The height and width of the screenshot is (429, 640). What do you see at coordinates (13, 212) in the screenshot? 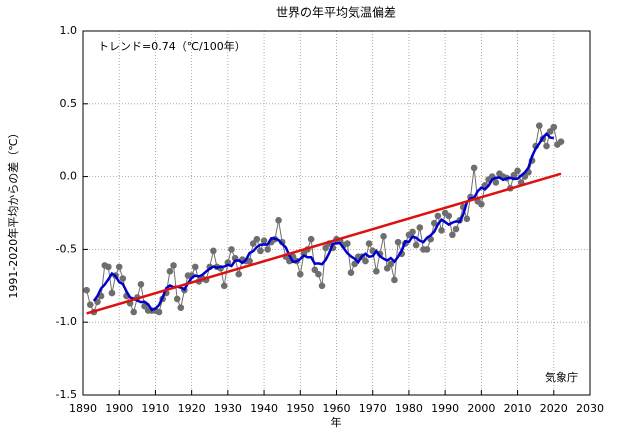
I see `y-axis-label: 1991-2020年平均からの差（℃）` at bounding box center [13, 212].